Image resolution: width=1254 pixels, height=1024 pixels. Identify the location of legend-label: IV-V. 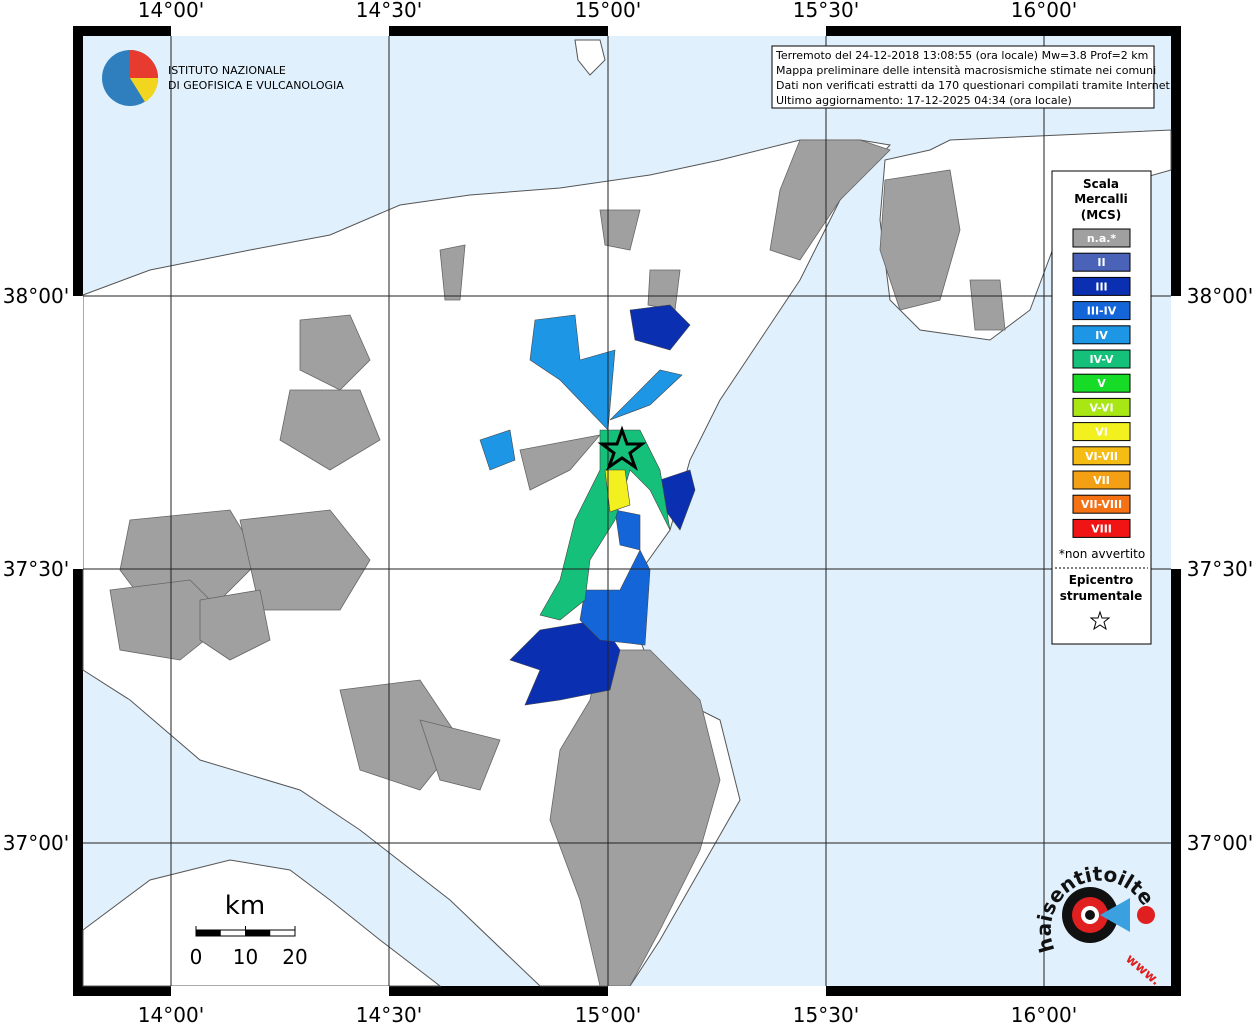
(1101, 359).